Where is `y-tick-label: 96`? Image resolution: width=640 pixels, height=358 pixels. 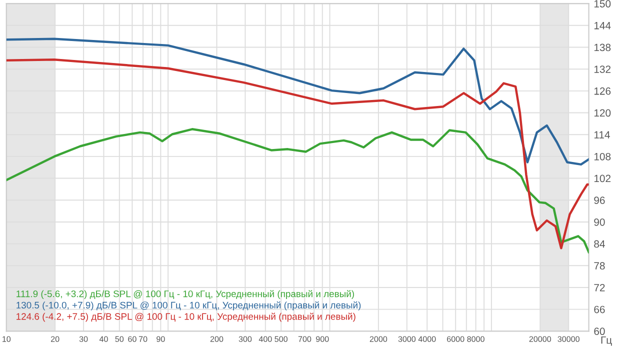 y-tick-label: 96 is located at coordinates (599, 200).